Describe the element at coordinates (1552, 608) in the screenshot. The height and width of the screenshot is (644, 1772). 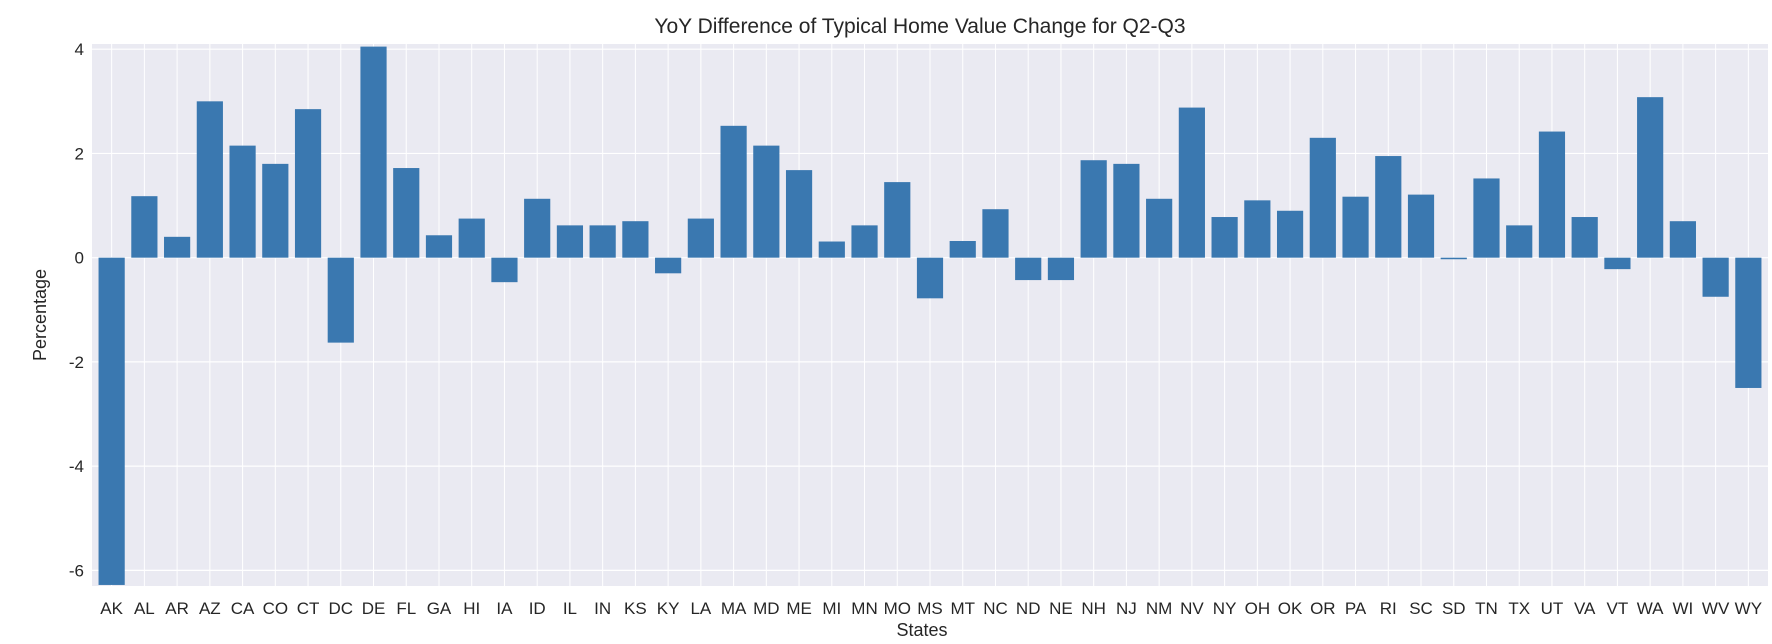
I see `x-tick-label: UT` at that location.